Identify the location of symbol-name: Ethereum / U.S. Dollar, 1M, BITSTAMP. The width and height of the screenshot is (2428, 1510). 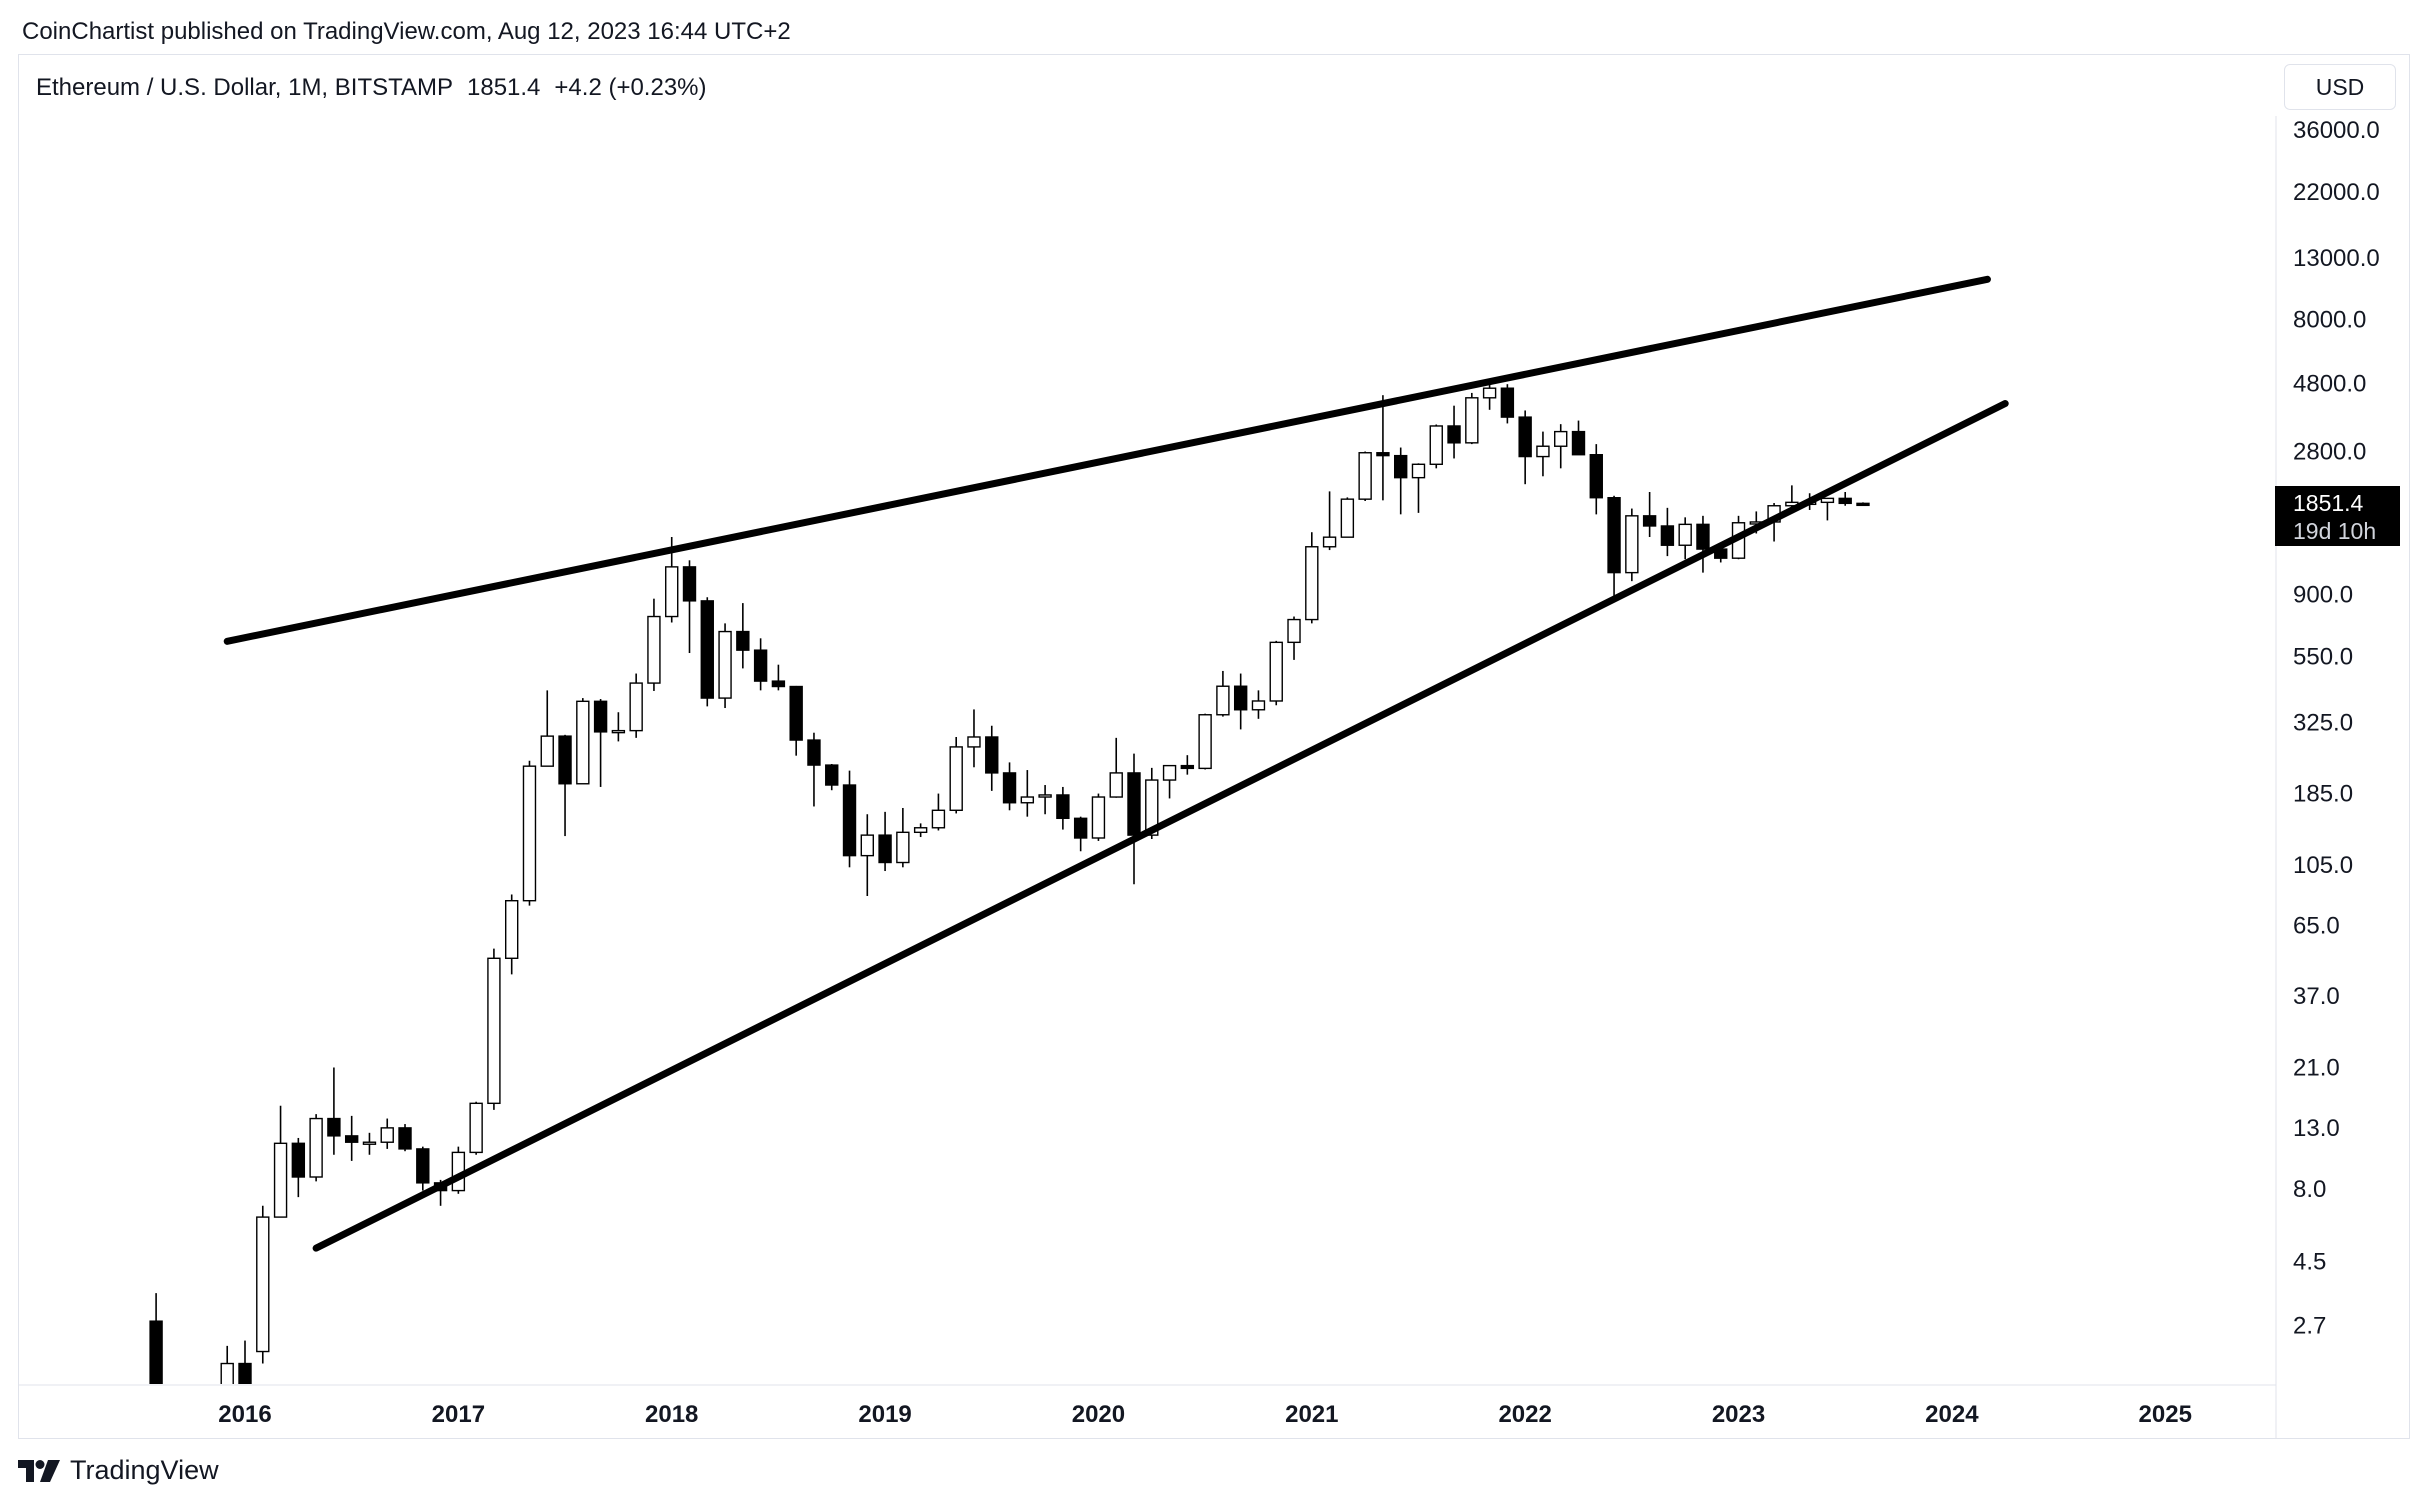
(244, 87).